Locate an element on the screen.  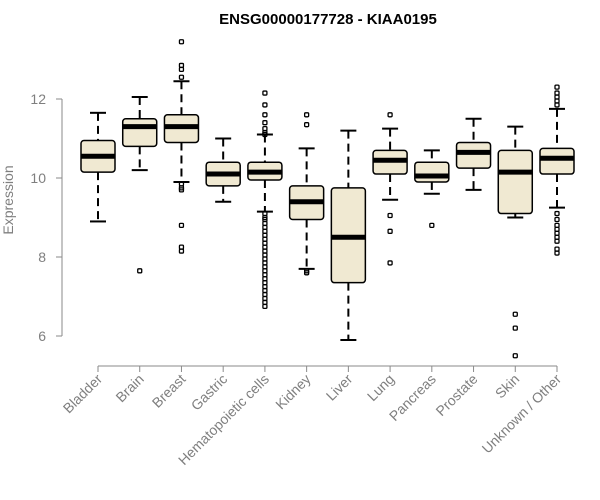
y-axis-ticks: 6 8 10 12 is located at coordinates (46, 217).